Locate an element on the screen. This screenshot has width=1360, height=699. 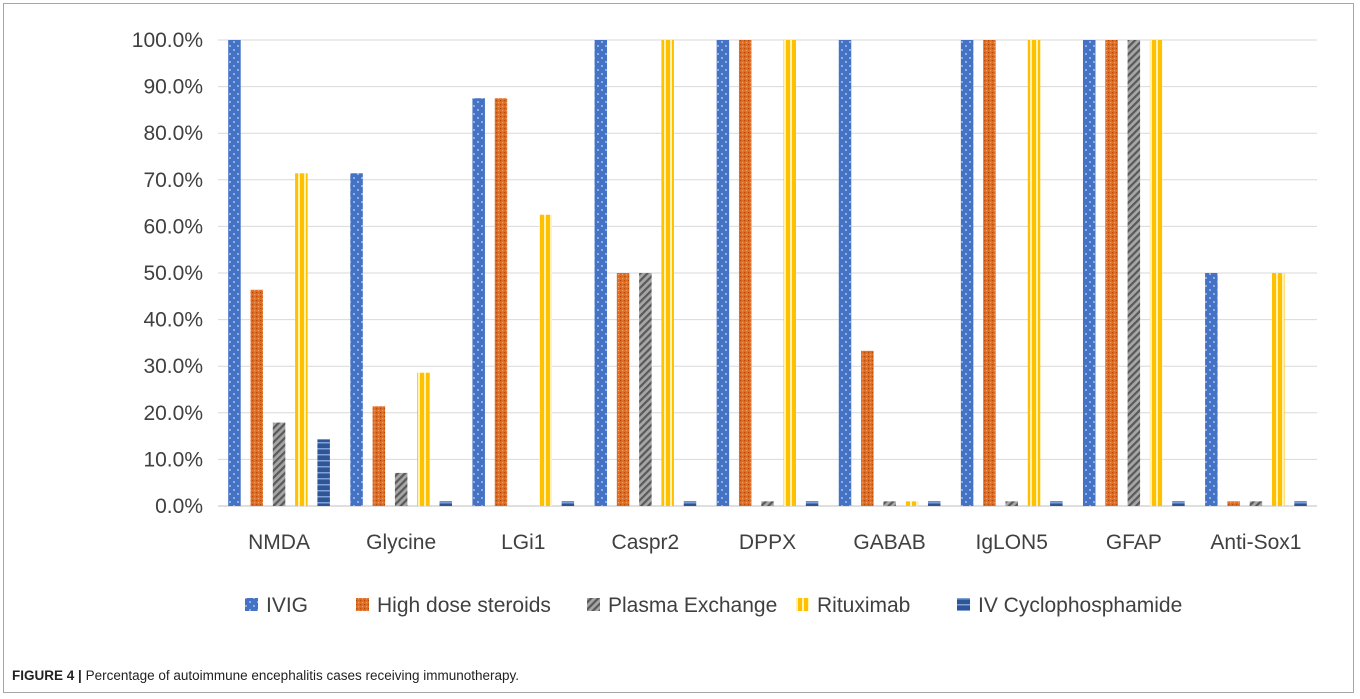
x-category-label: Caspr2 is located at coordinates (646, 542).